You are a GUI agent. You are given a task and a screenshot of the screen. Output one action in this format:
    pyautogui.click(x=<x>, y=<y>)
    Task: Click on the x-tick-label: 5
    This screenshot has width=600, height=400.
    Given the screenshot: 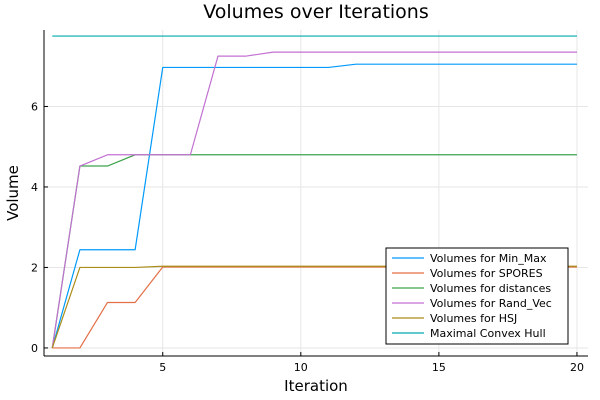 What is the action you would take?
    pyautogui.click(x=162, y=367)
    